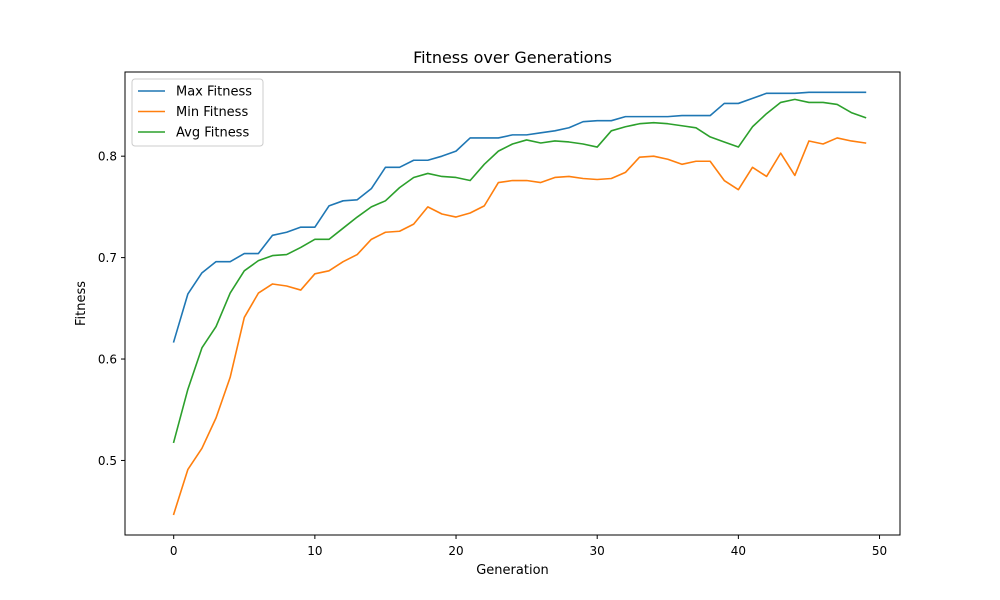 This screenshot has height=600, width=1000. Describe the element at coordinates (111, 309) in the screenshot. I see `y-axis: 0.5 0.6 0.7 0.8` at that location.